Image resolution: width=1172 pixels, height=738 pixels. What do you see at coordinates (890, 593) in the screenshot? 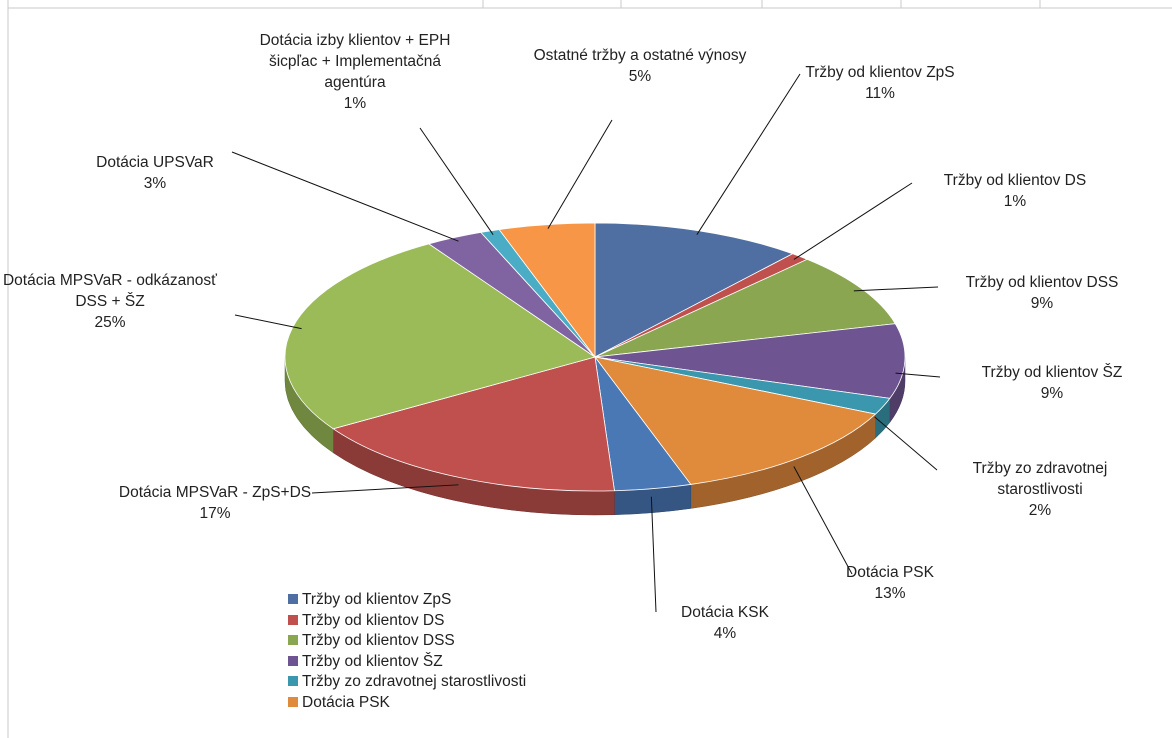
I see `label-value: 13%` at bounding box center [890, 593].